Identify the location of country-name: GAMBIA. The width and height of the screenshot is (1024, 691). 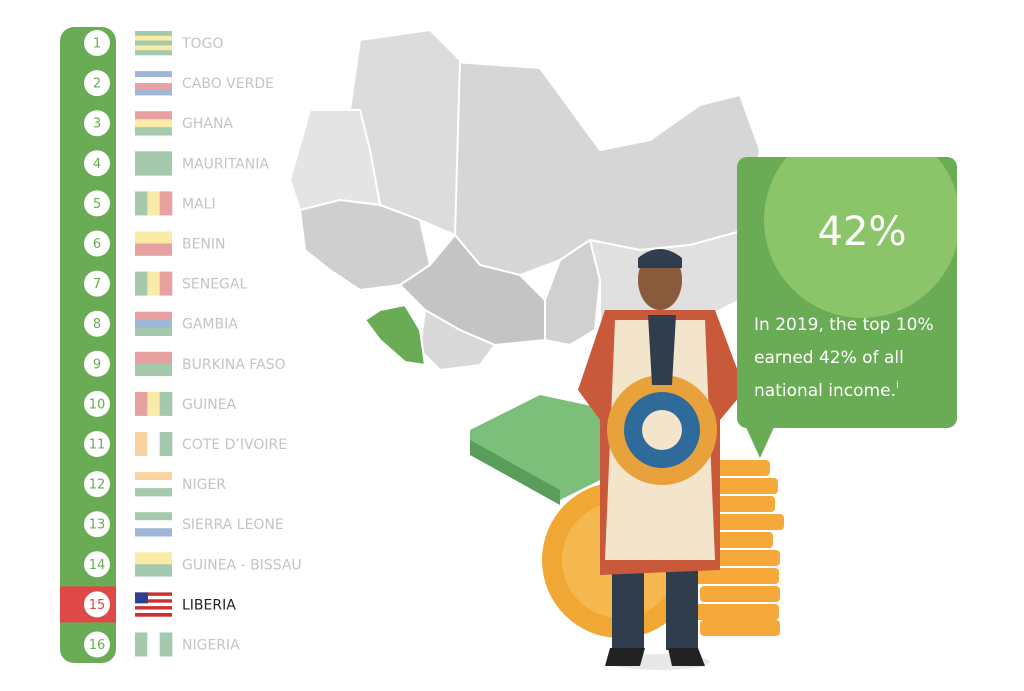
(210, 325).